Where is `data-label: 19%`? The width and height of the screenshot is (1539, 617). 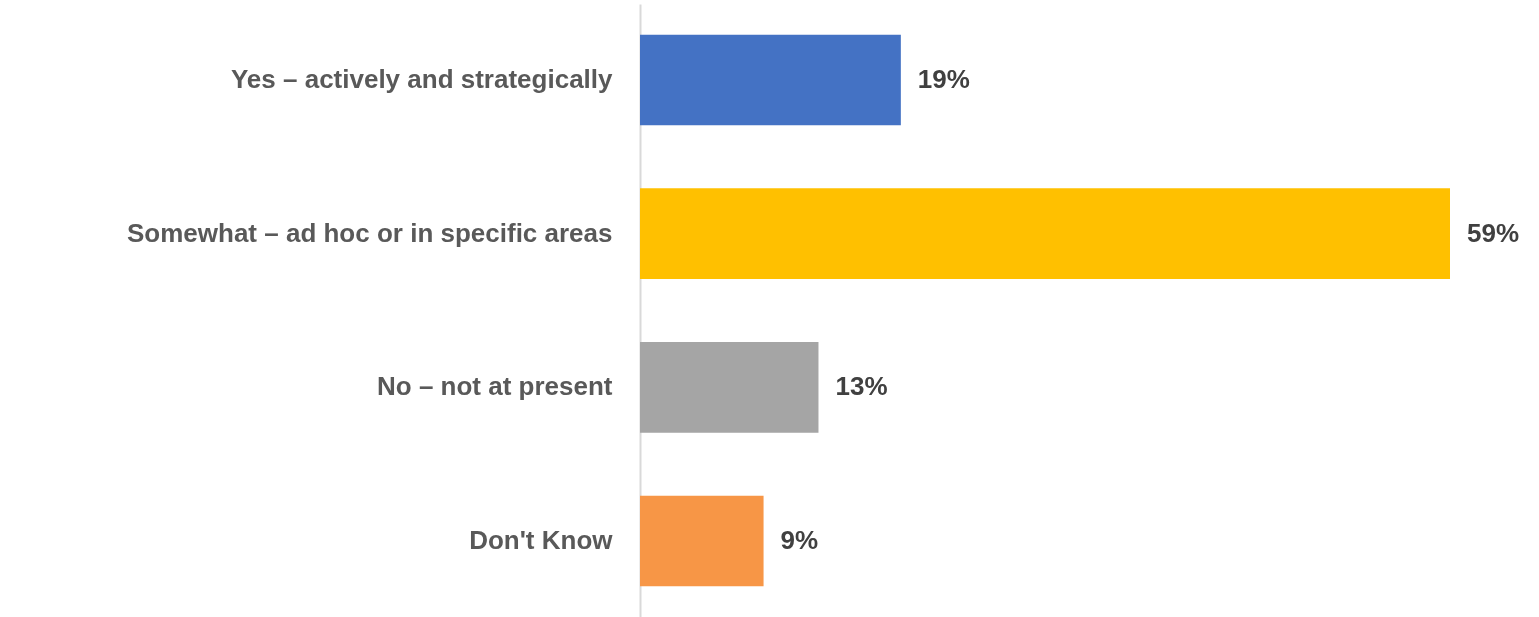
data-label: 19% is located at coordinates (943, 79).